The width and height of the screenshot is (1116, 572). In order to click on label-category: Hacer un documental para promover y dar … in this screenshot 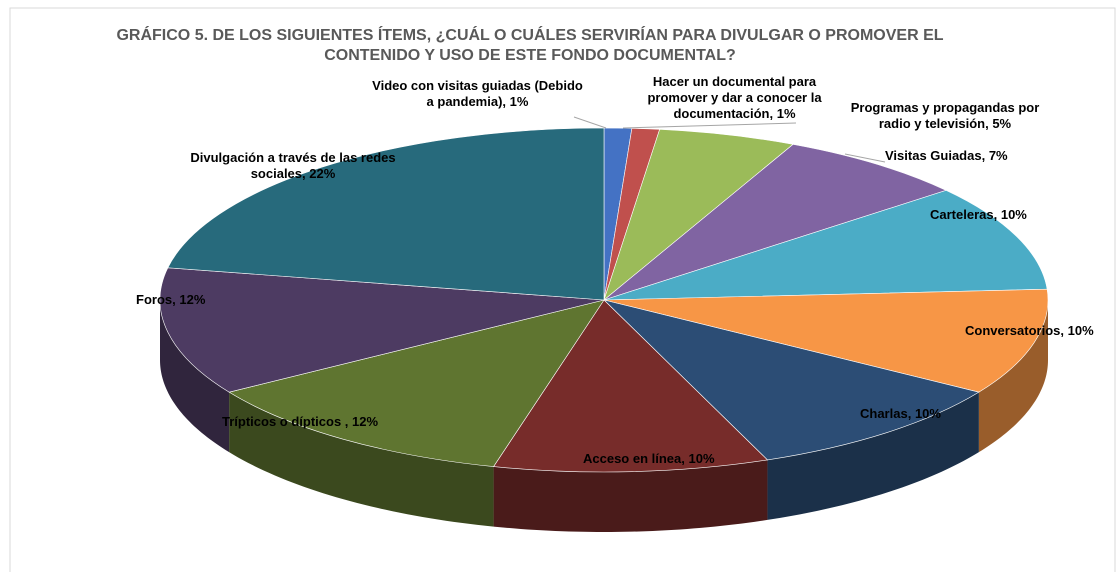, I will do `click(734, 97)`.